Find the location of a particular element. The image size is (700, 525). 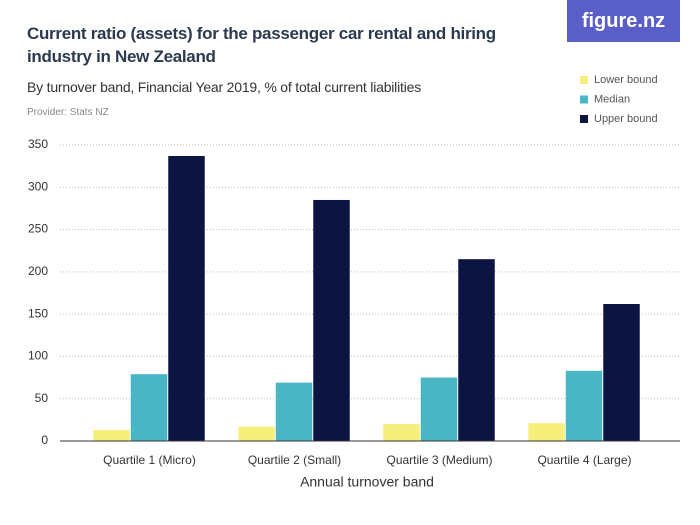

x-axis-label: Annual turnover band is located at coordinates (367, 482).